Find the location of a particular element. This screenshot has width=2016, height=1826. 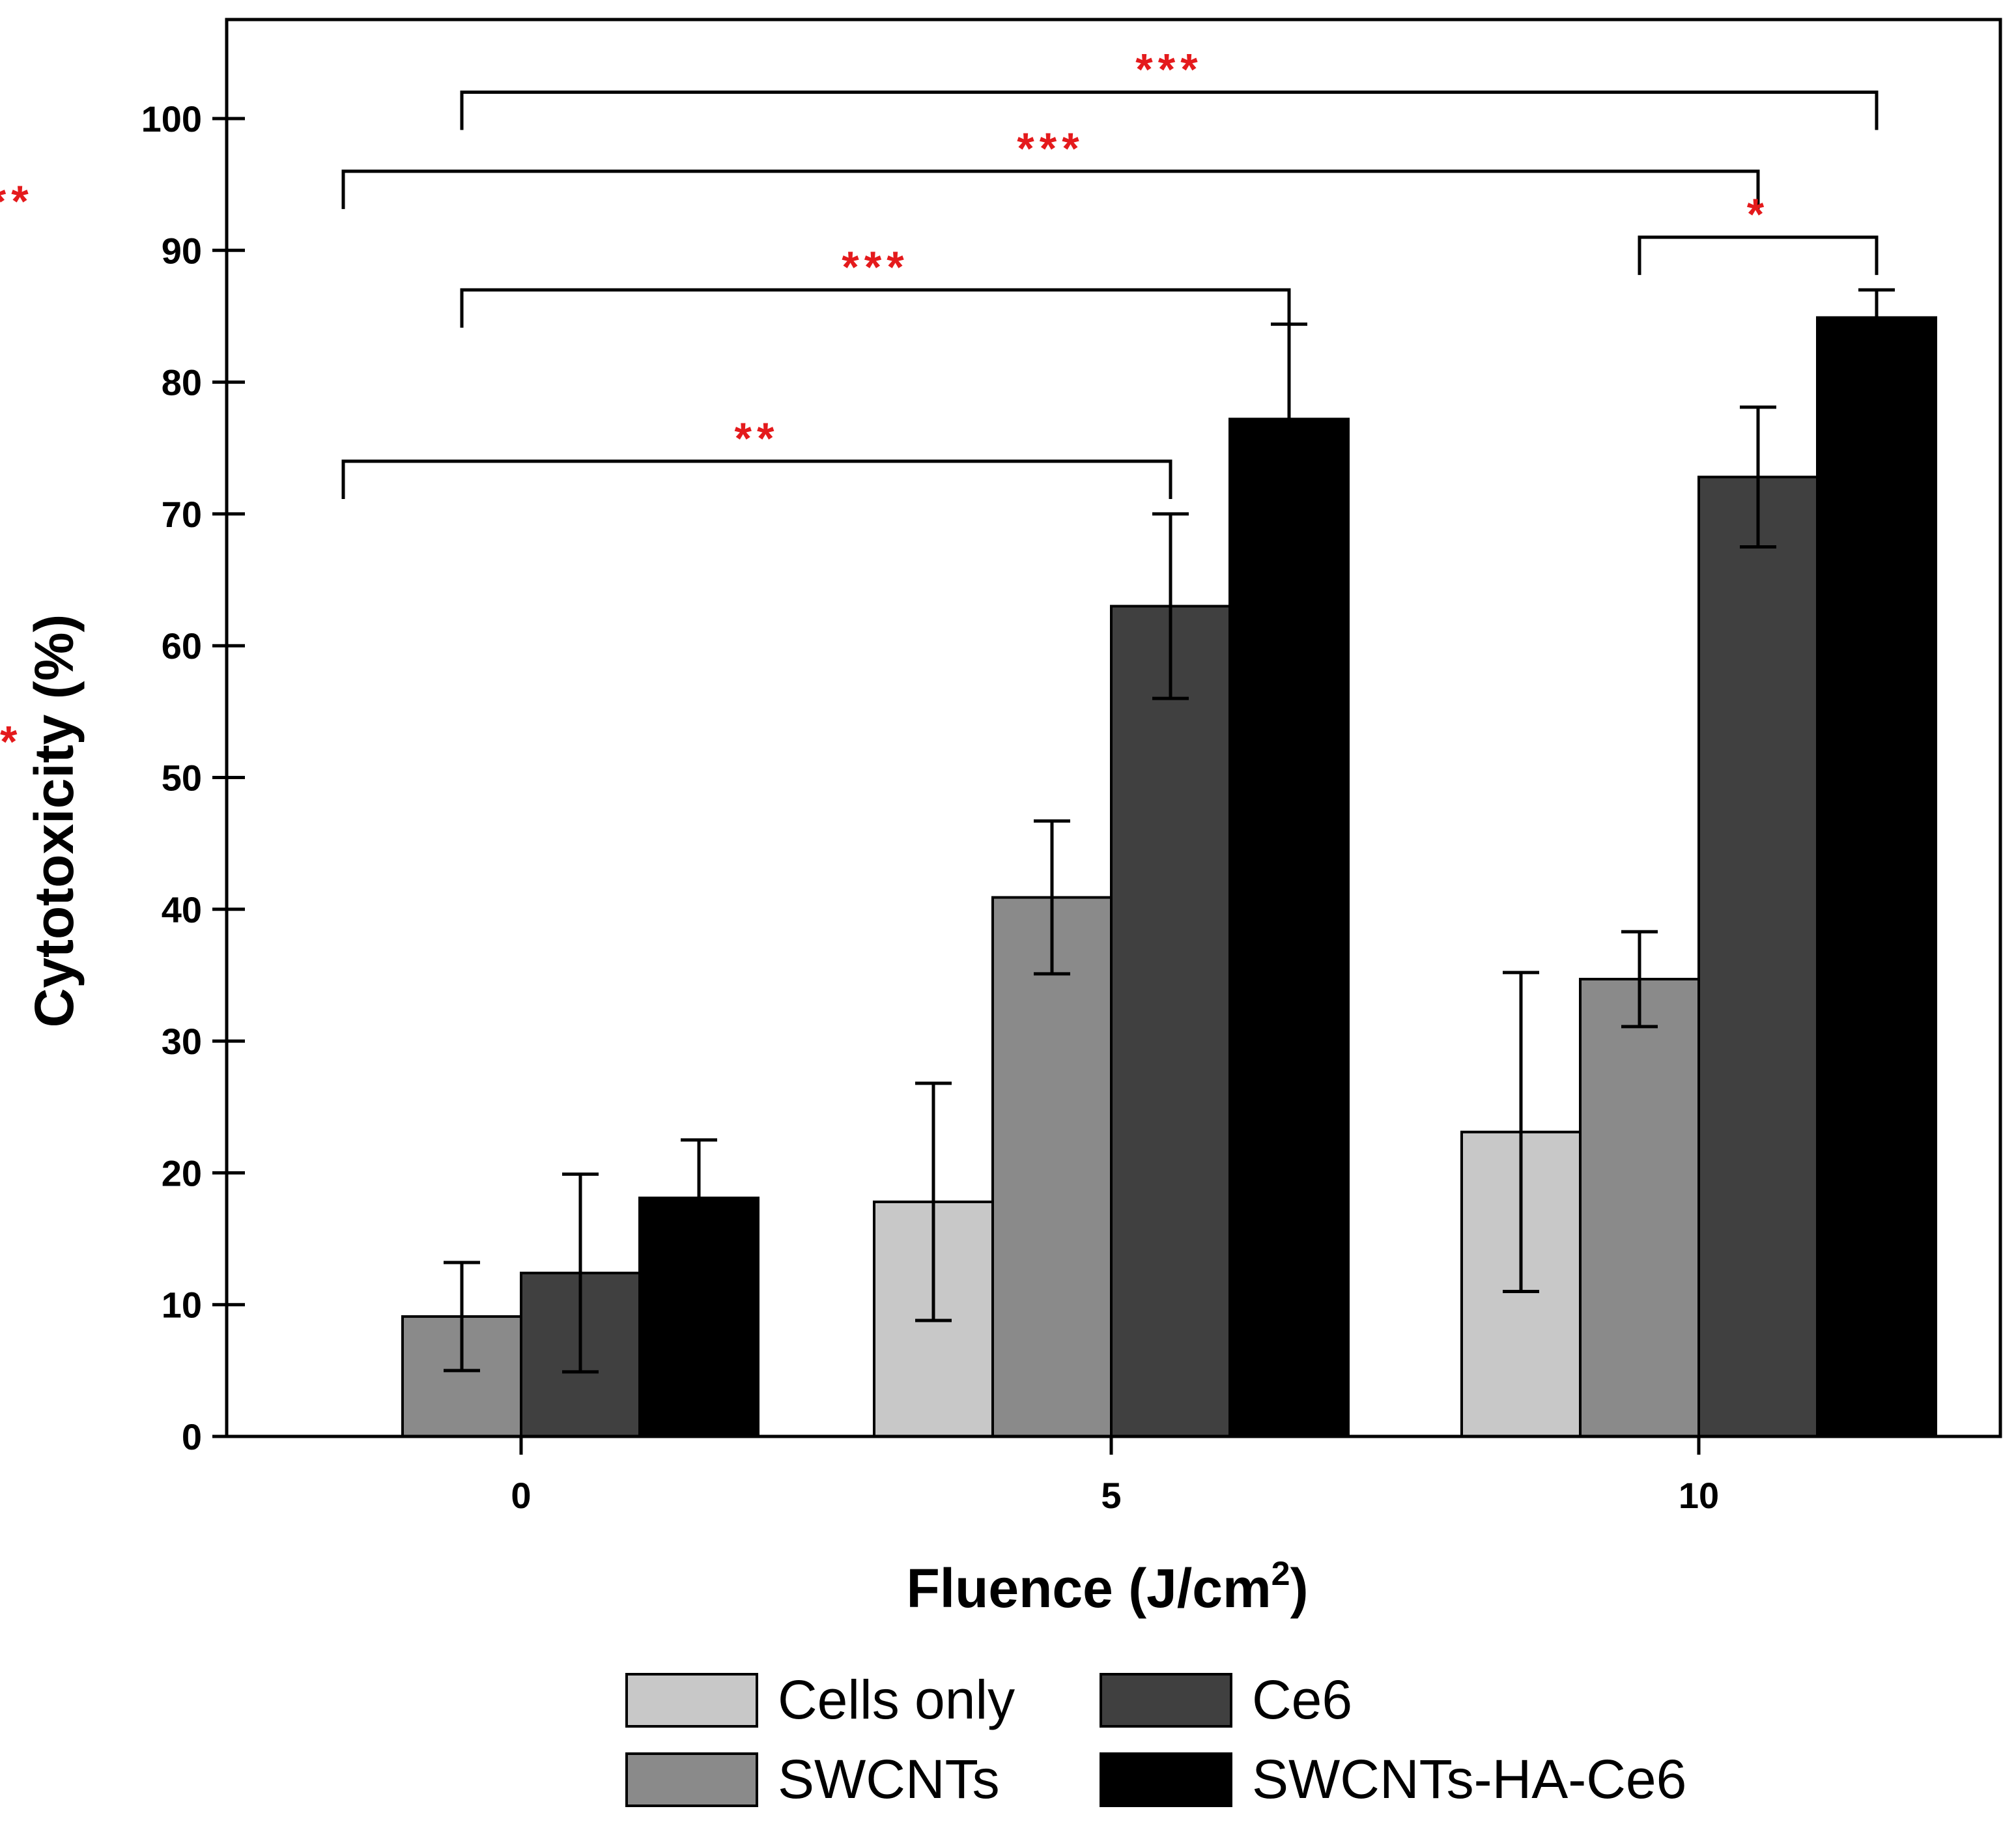

significance-label: * is located at coordinates (1758, 214).